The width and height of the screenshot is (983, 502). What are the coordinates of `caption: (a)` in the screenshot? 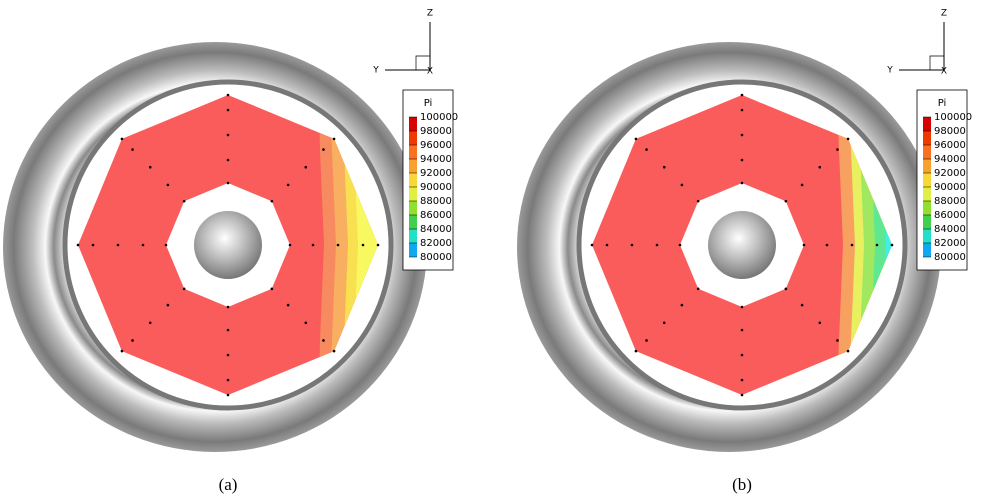 It's located at (228, 484).